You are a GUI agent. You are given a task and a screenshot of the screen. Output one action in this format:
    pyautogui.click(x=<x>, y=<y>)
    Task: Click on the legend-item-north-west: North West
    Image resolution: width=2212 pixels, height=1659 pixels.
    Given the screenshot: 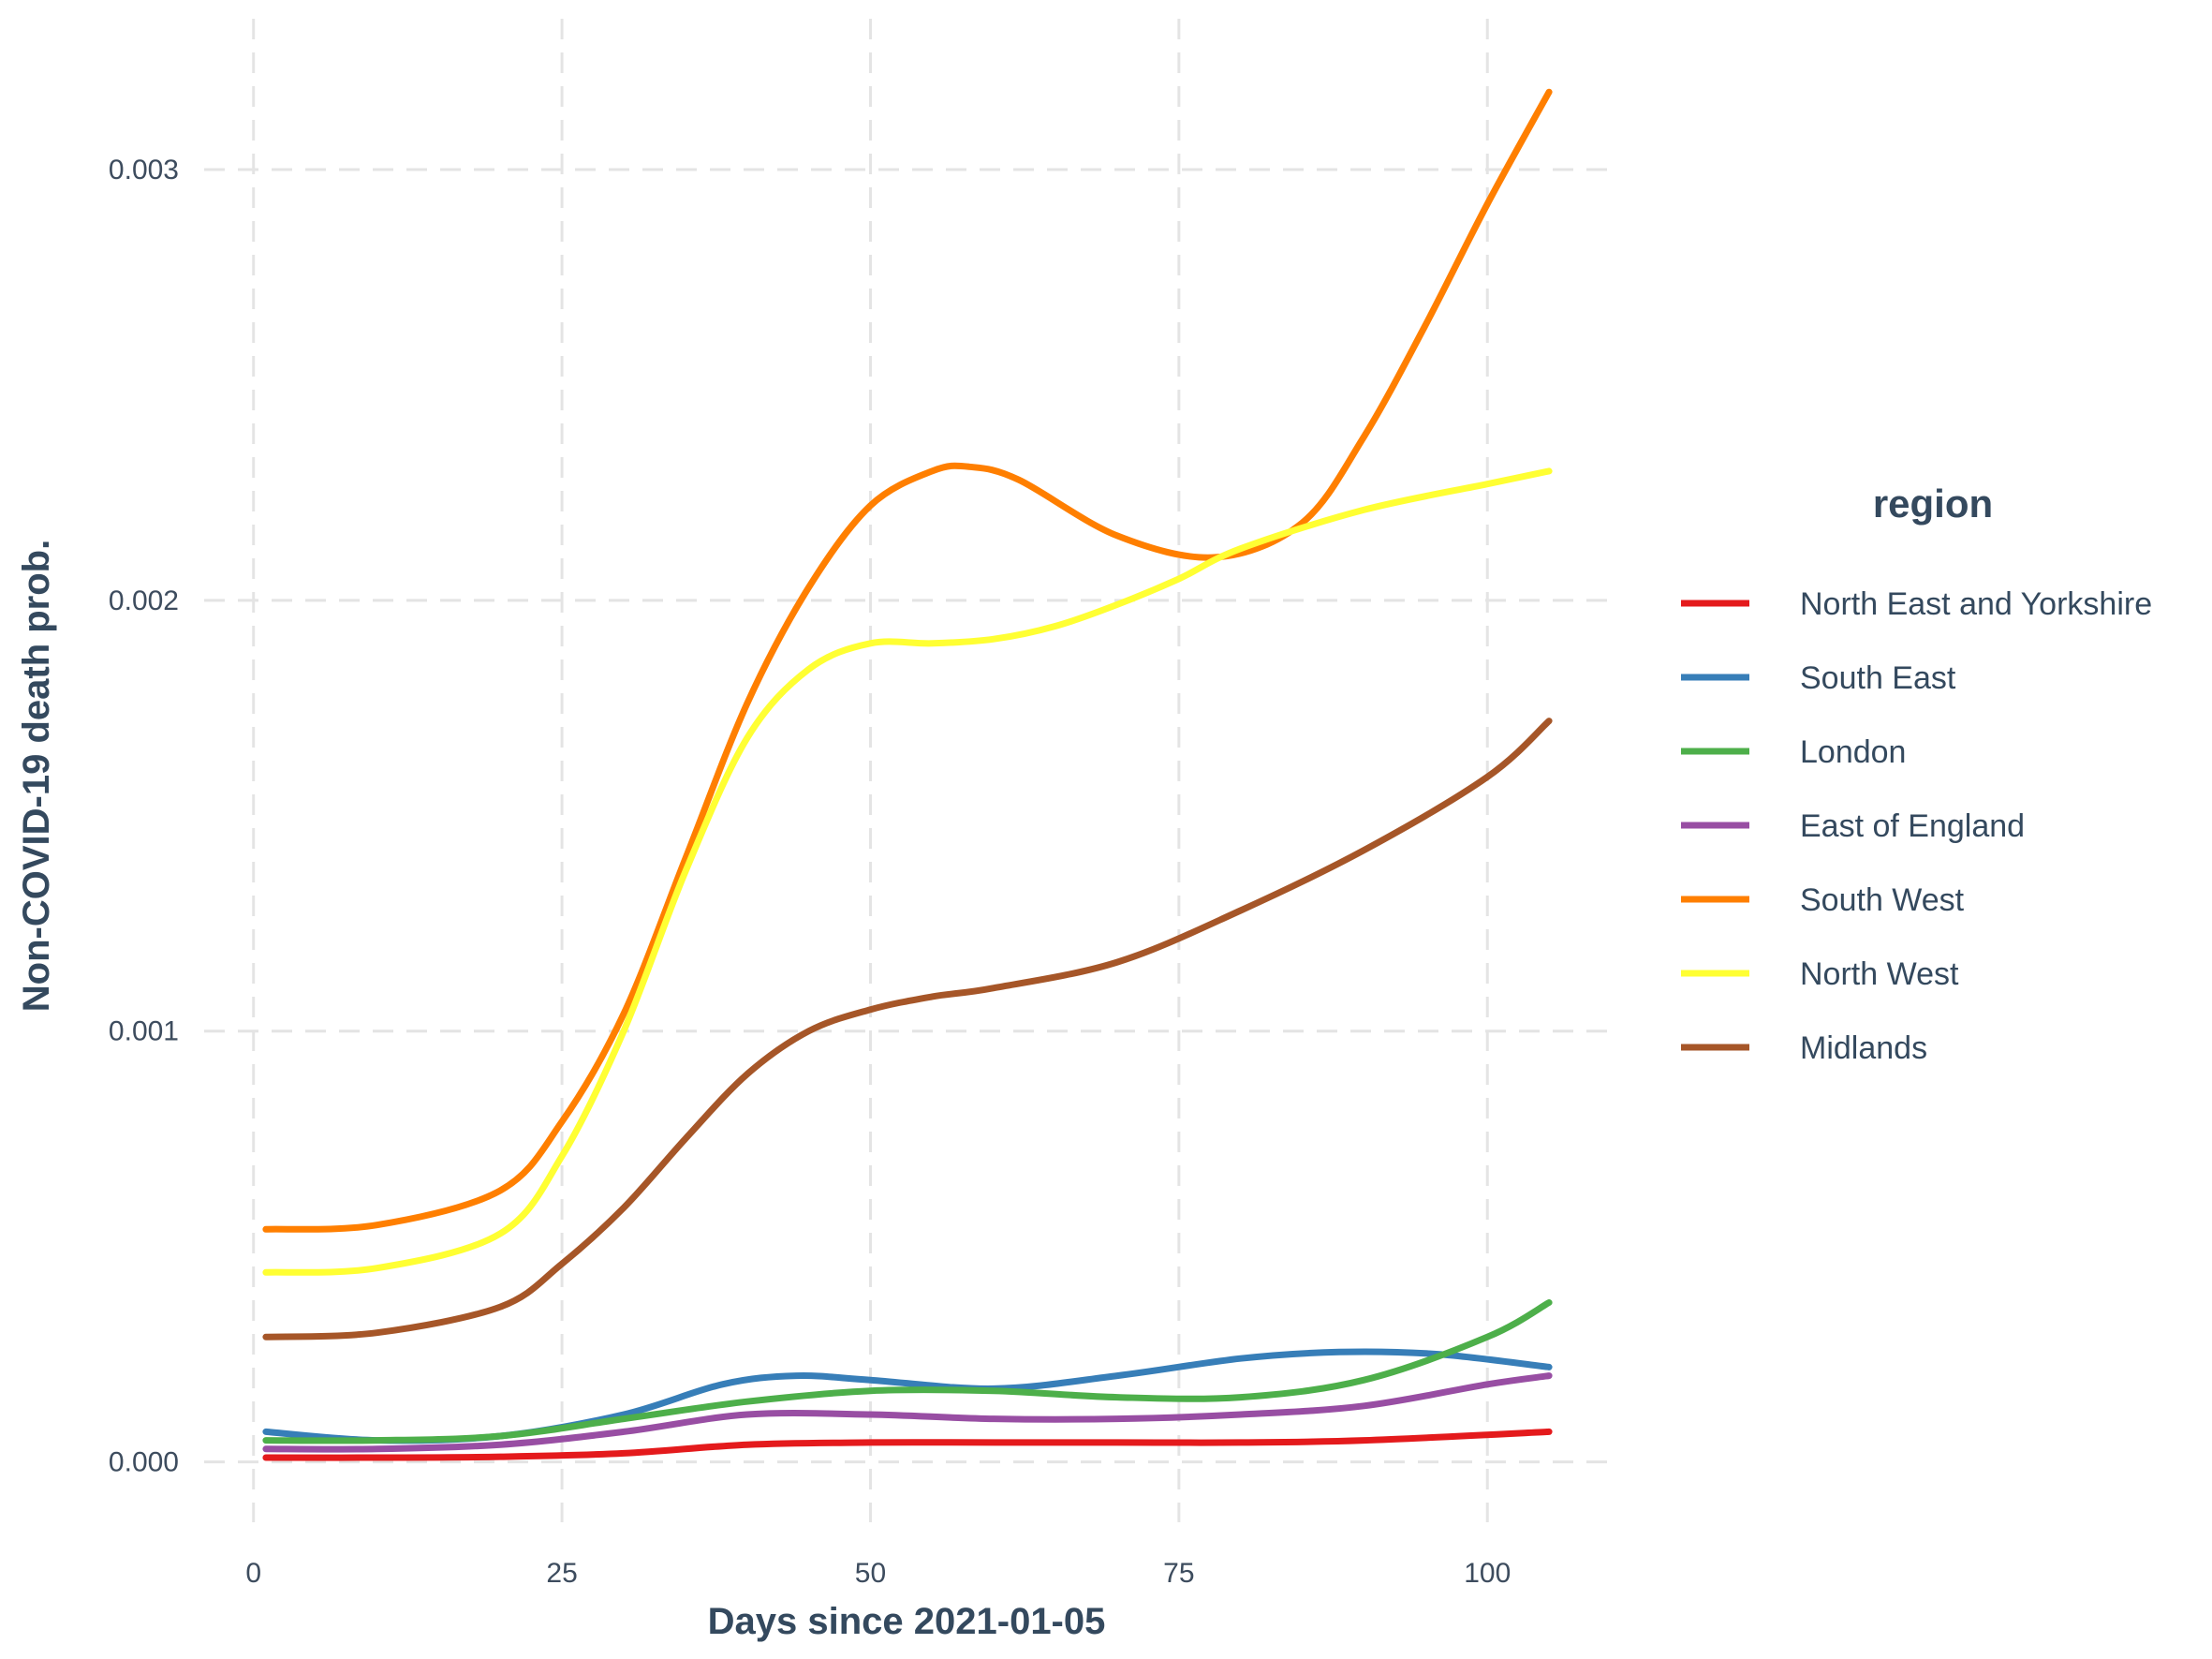 What is the action you would take?
    pyautogui.click(x=1820, y=974)
    